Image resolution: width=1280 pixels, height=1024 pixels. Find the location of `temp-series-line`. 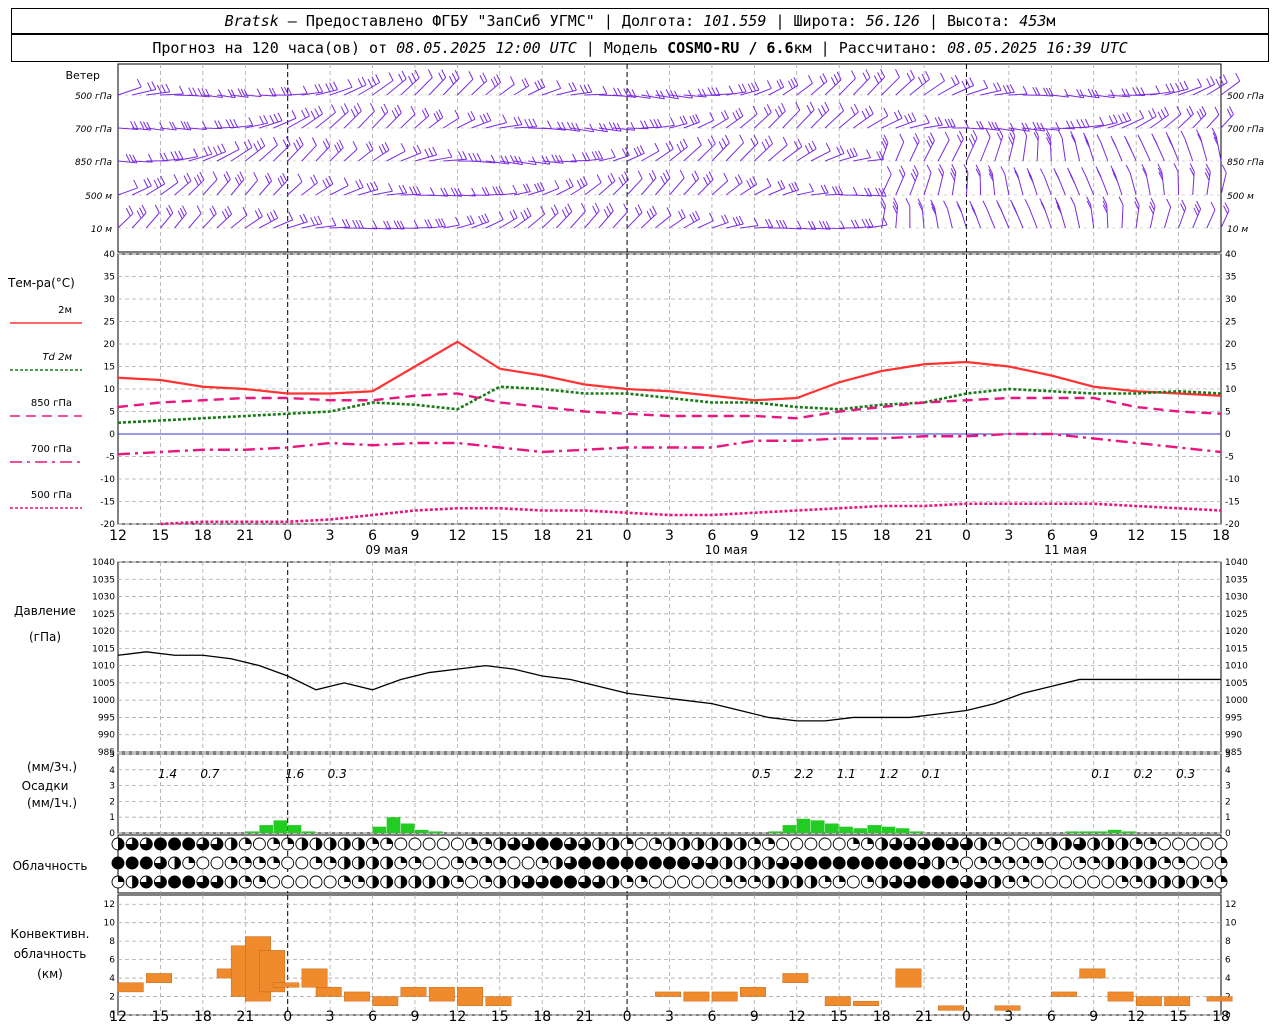

temp-series-line is located at coordinates (669, 406).